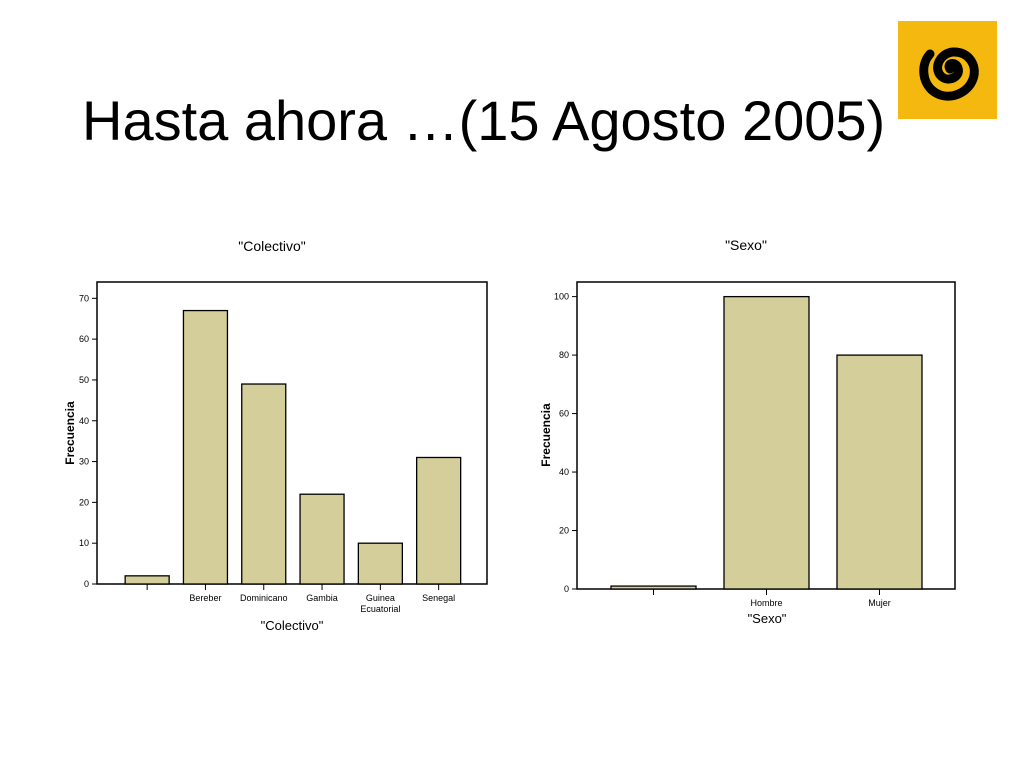  I want to click on slide-title: Hasta ahora …(15 Agosto 2005), so click(484, 120).